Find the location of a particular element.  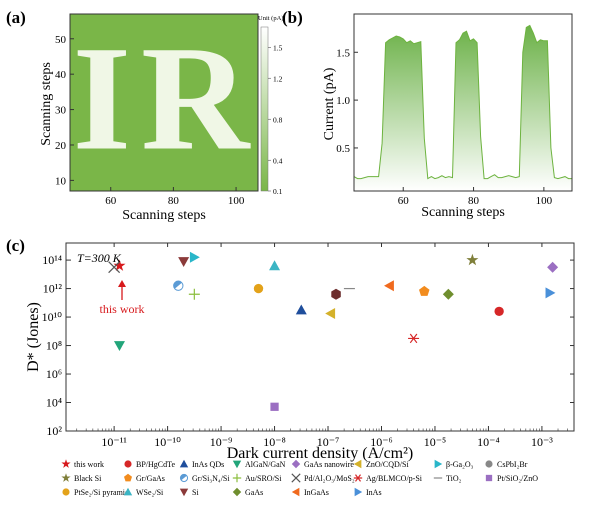

heatmap-ytick-label: 10 is located at coordinates (61, 181).